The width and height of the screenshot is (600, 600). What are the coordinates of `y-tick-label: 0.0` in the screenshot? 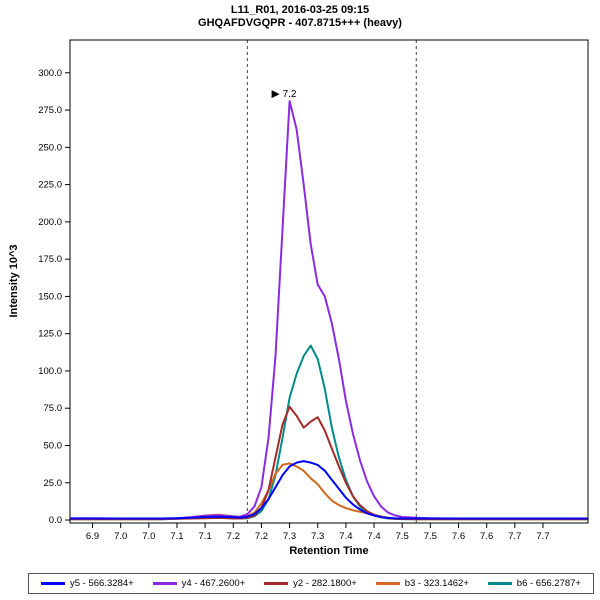 It's located at (55, 520).